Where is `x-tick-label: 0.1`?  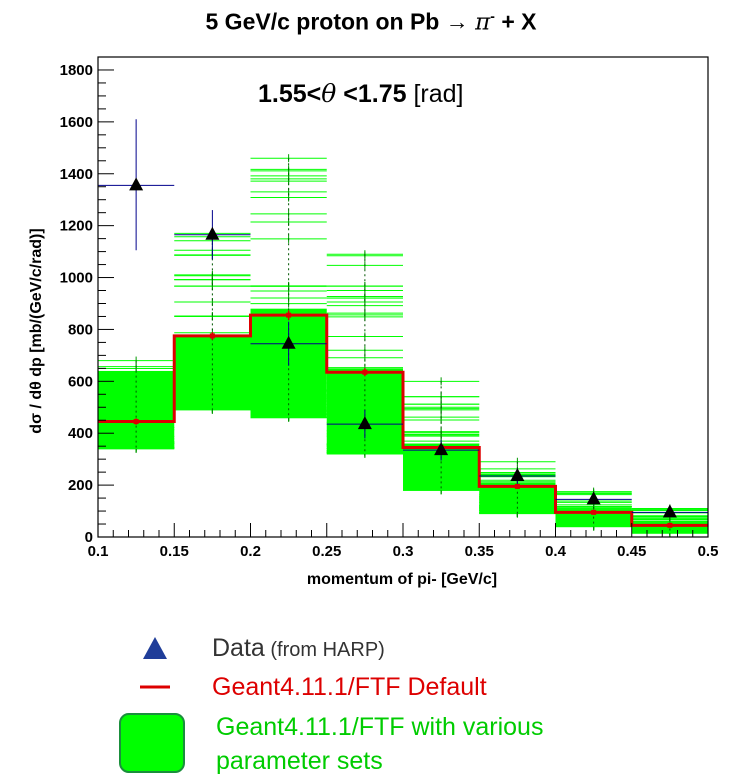 x-tick-label: 0.1 is located at coordinates (98, 551).